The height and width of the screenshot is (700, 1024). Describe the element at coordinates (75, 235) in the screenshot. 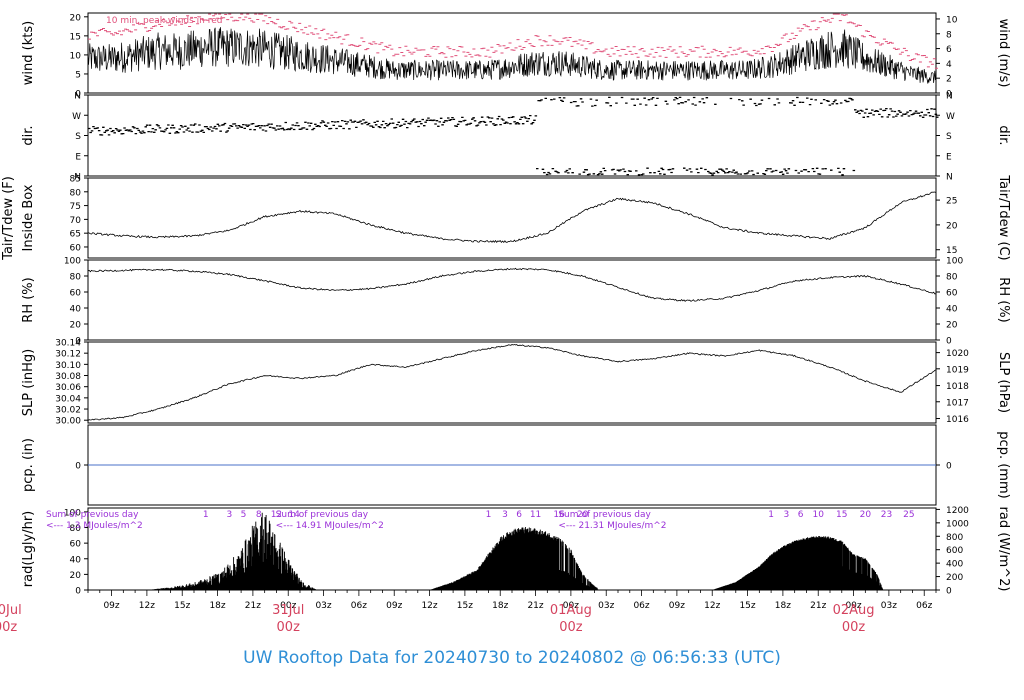

I see `ytick-label-left-temp: 65` at that location.